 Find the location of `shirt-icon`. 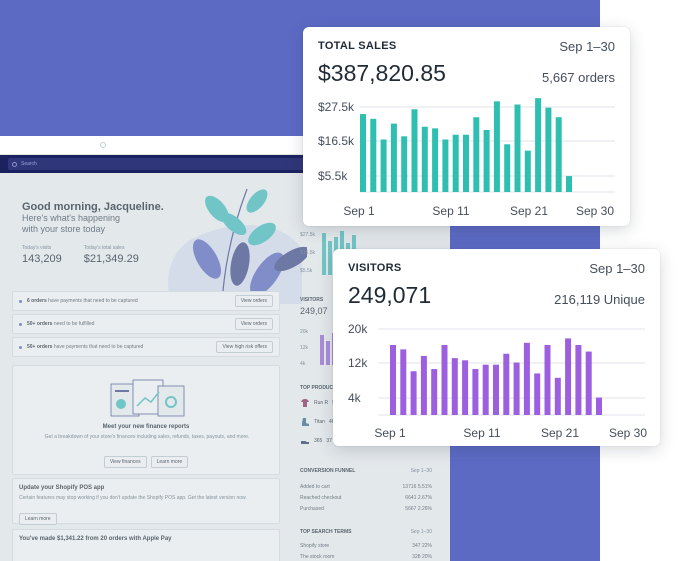

shirt-icon is located at coordinates (305, 403).